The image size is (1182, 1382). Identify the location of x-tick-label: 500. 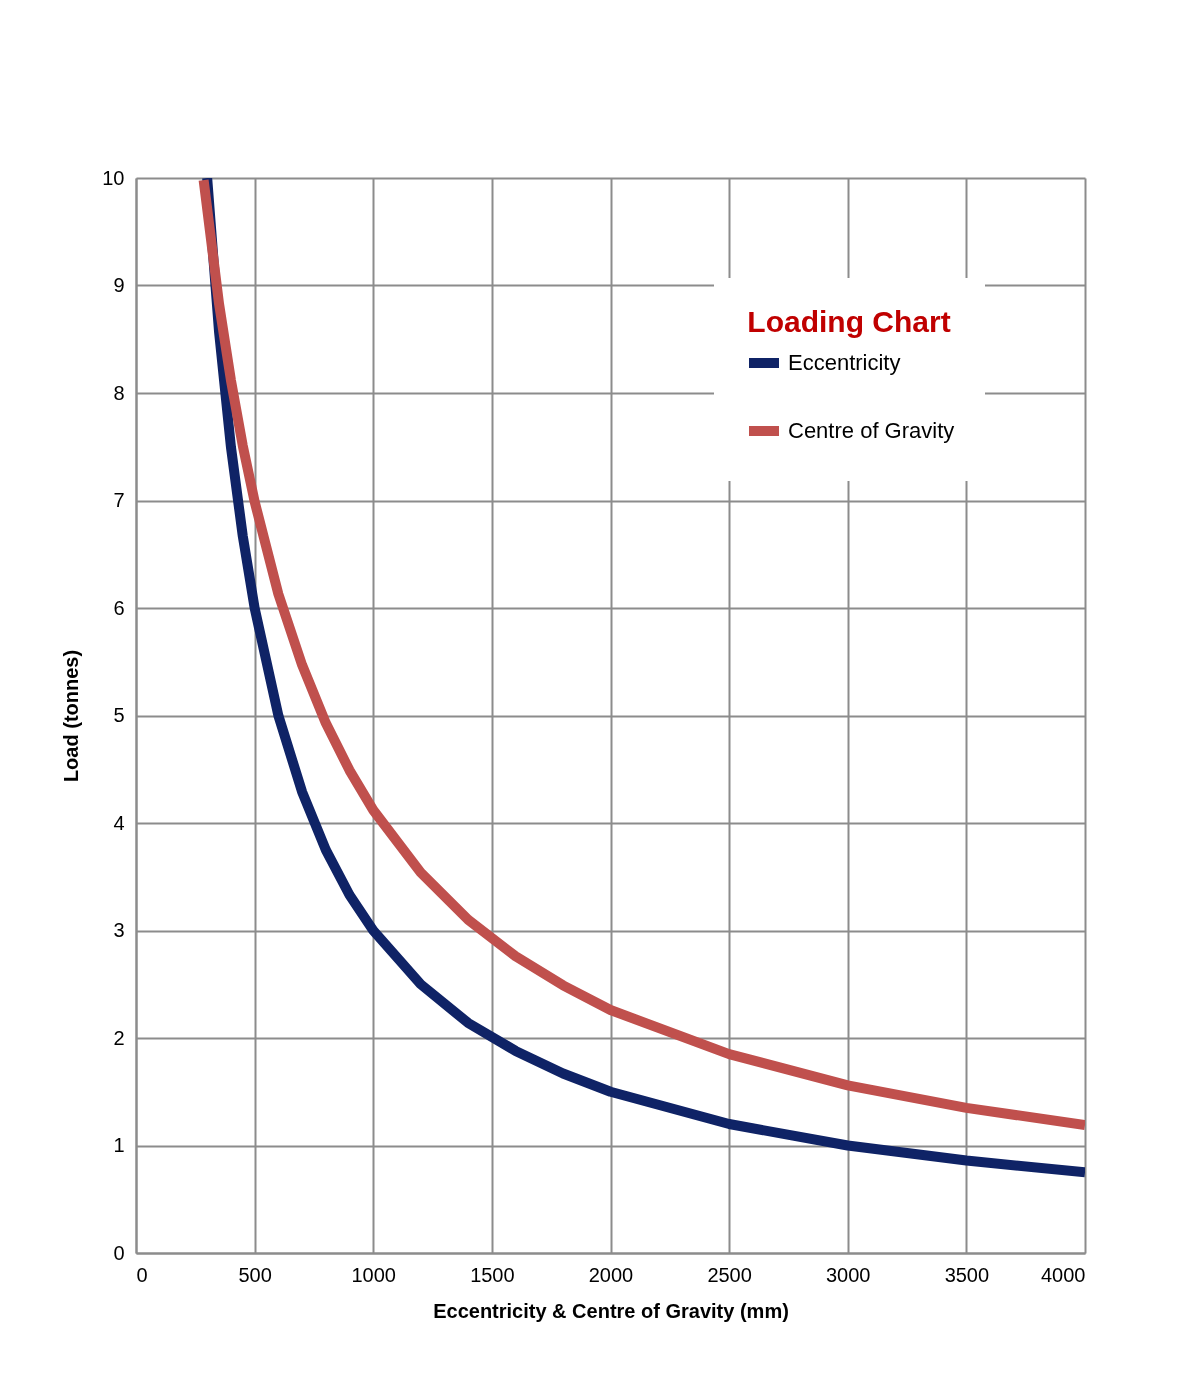
(255, 1274).